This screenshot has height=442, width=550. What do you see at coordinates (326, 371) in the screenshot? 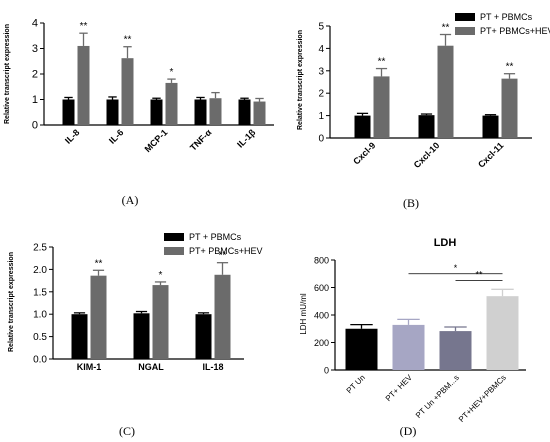
I see `panel-d-y-tick-label: 0` at bounding box center [326, 371].